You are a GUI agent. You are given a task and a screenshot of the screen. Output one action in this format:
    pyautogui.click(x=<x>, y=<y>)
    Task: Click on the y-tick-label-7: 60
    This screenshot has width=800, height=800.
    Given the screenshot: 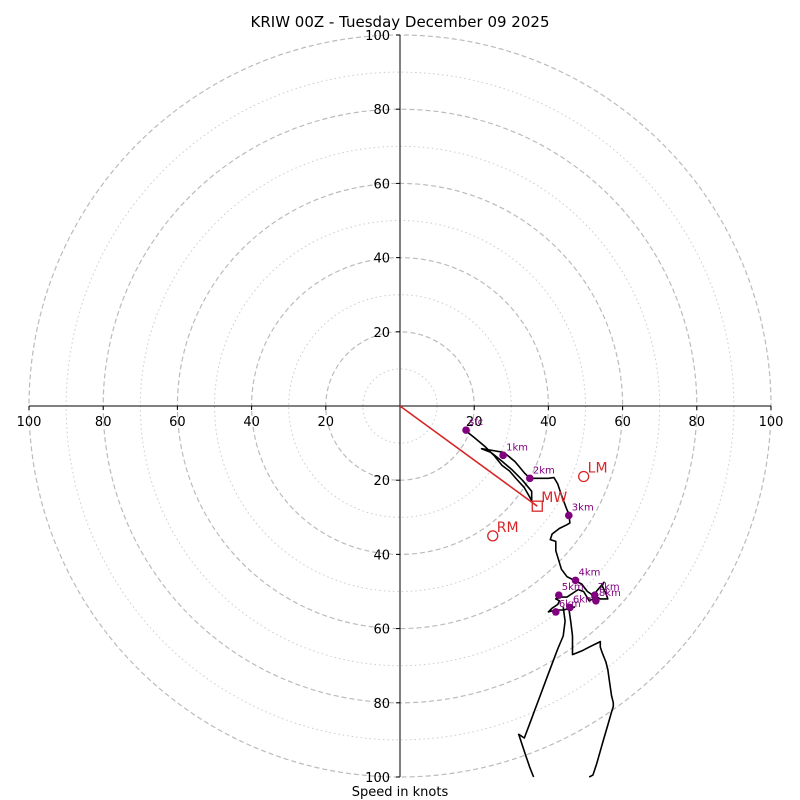 What is the action you would take?
    pyautogui.click(x=381, y=630)
    